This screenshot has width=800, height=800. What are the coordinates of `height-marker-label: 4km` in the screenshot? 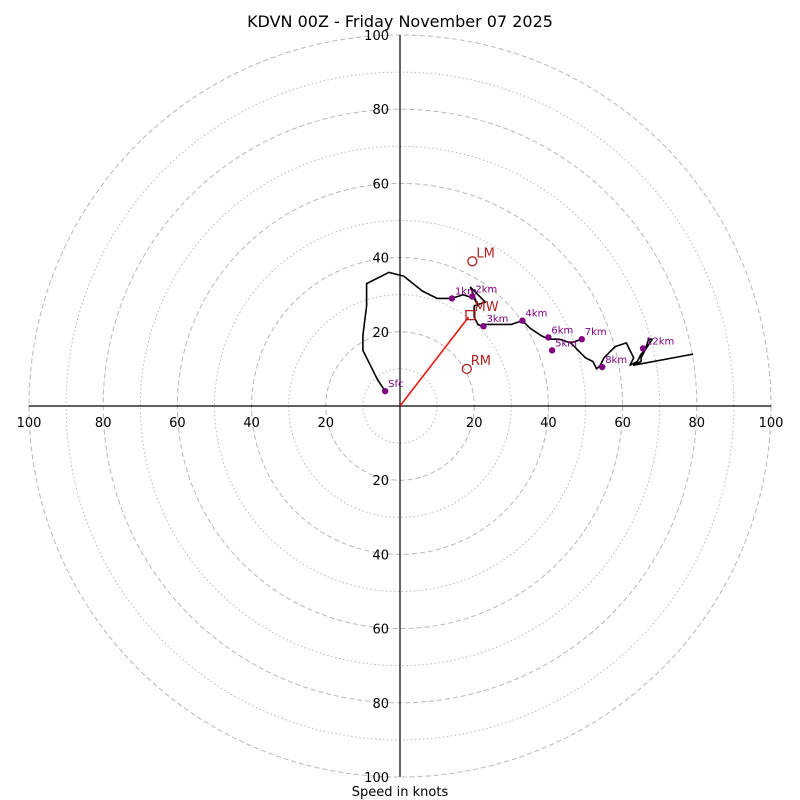 It's located at (536, 314).